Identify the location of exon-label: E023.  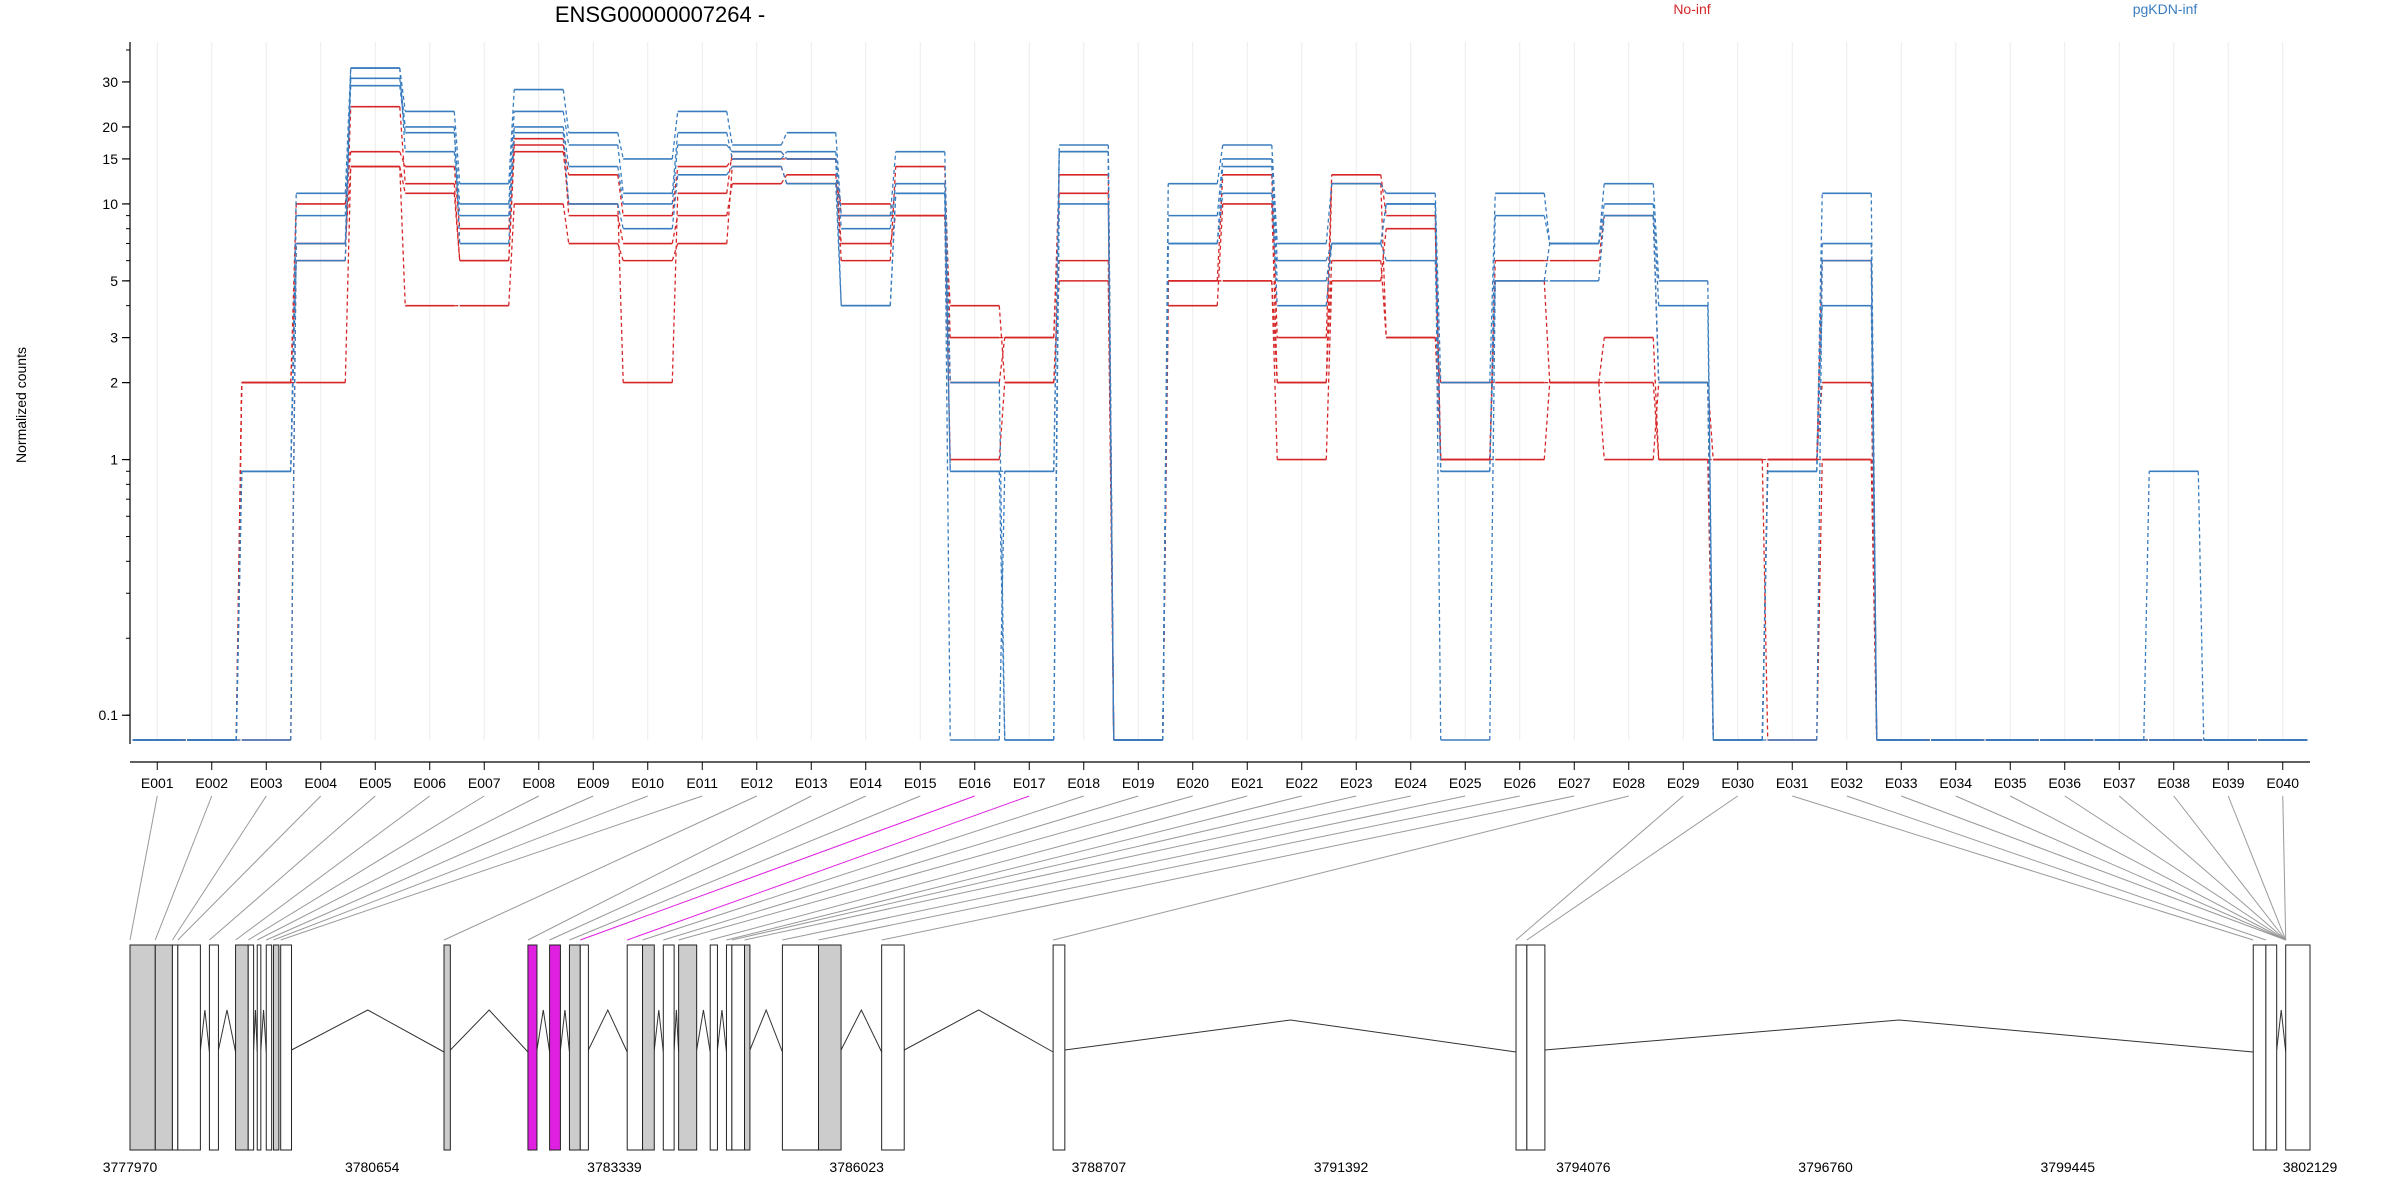
(1356, 783).